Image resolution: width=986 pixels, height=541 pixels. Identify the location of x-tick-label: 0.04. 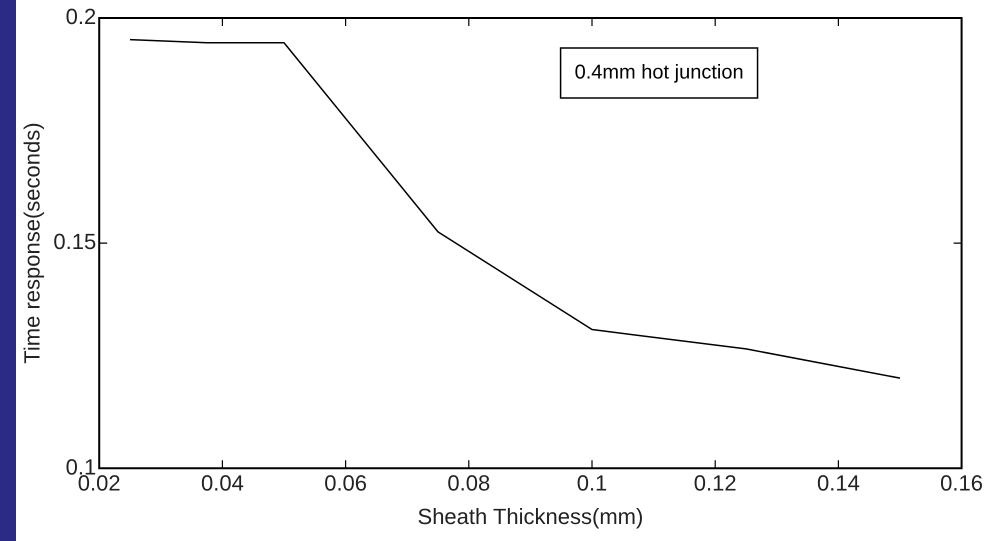
(222, 483).